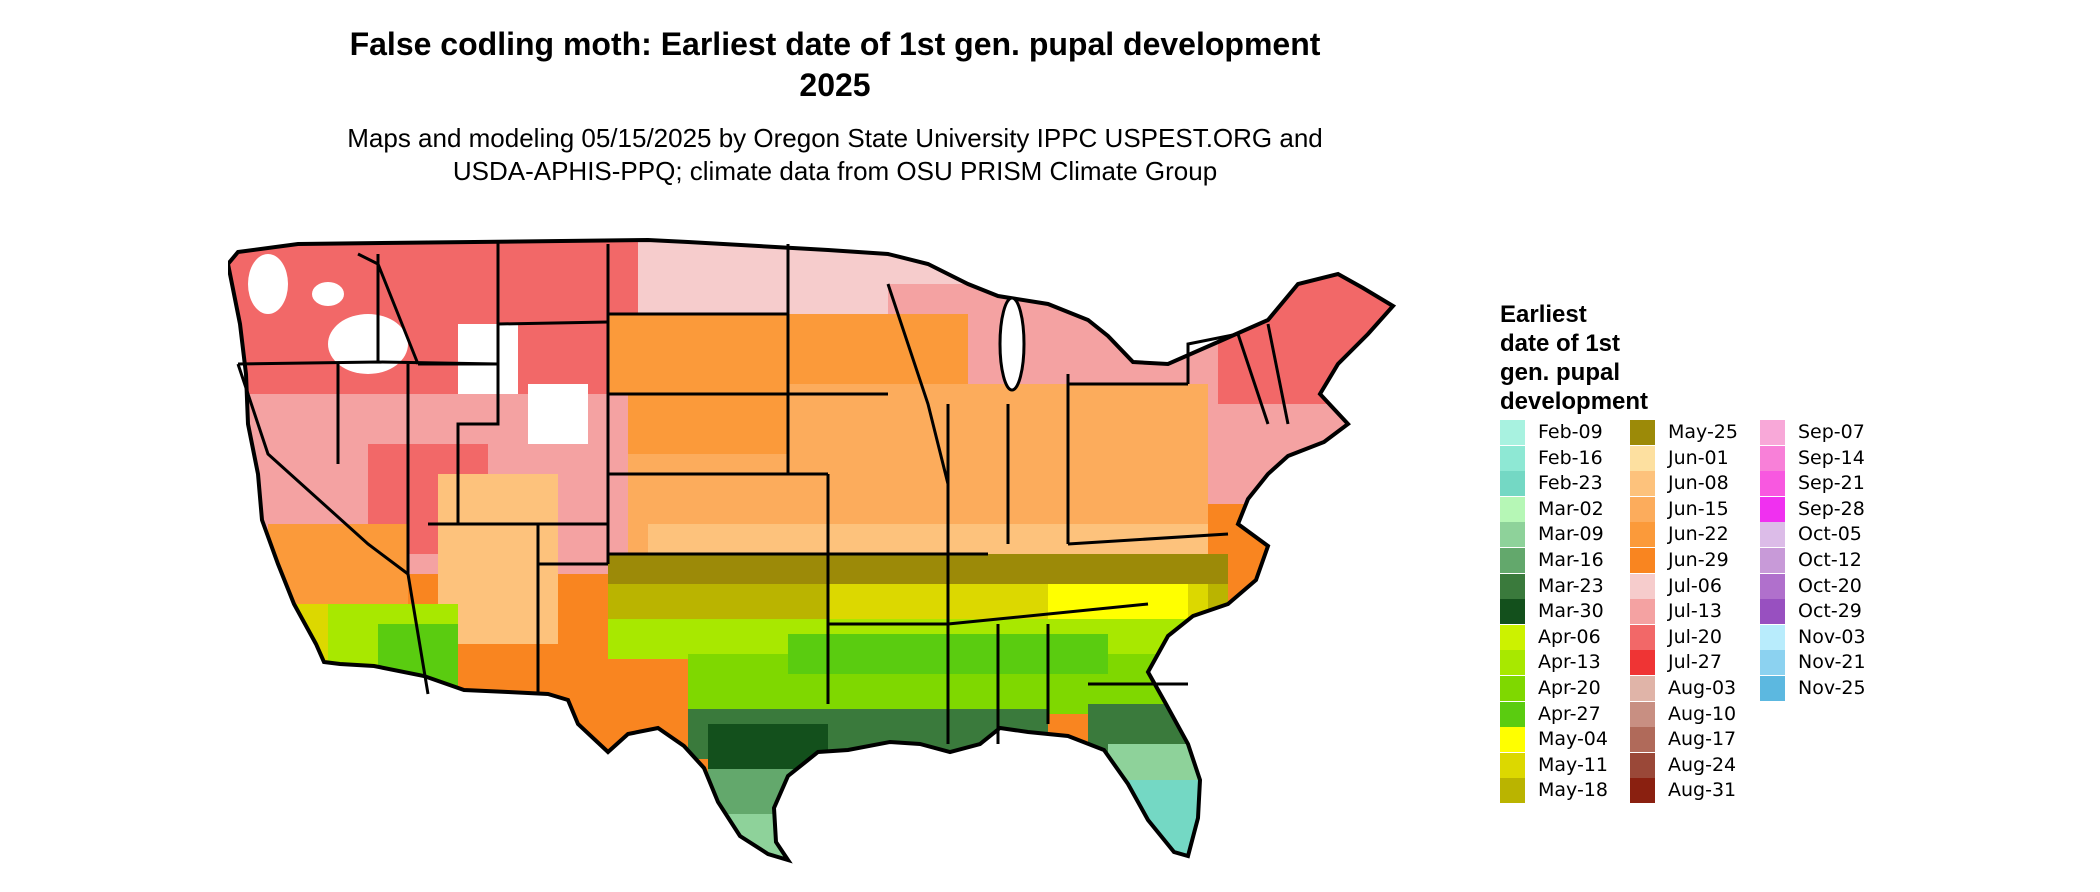 The width and height of the screenshot is (2100, 892). Describe the element at coordinates (1832, 688) in the screenshot. I see `legend-label: Nov-25` at that location.